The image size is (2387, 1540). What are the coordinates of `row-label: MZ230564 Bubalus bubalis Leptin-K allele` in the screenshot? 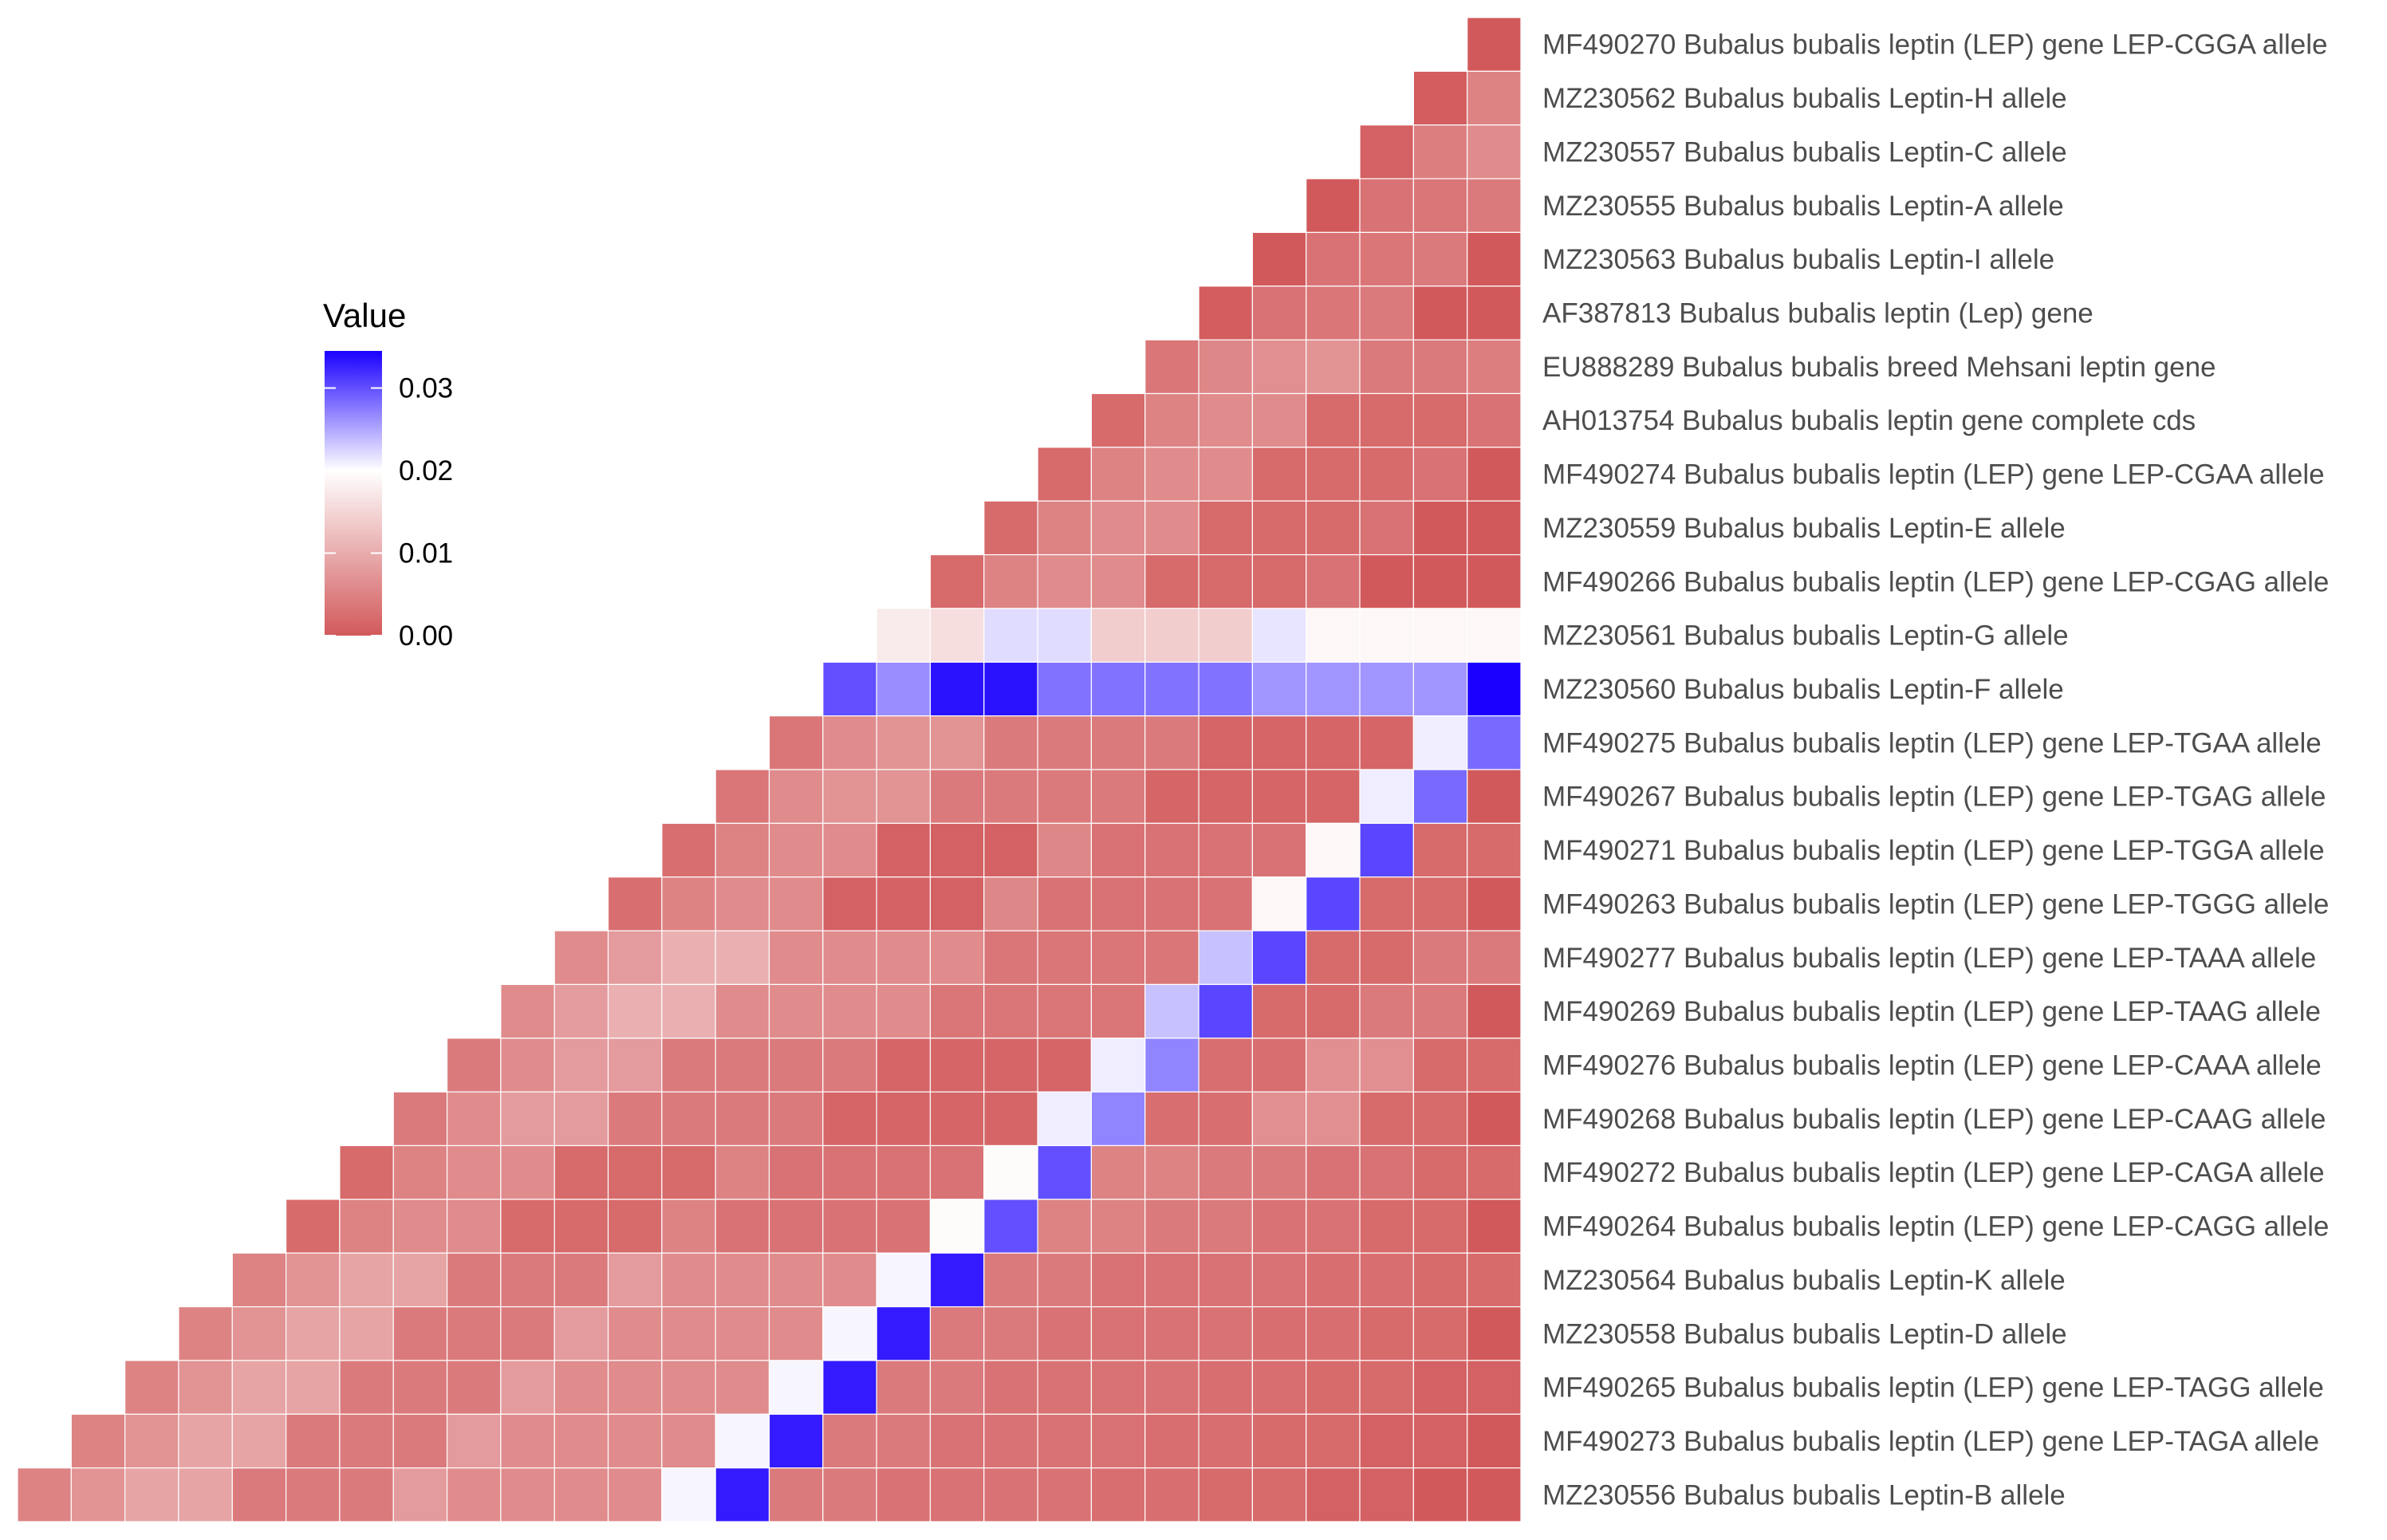 It's located at (1804, 1280).